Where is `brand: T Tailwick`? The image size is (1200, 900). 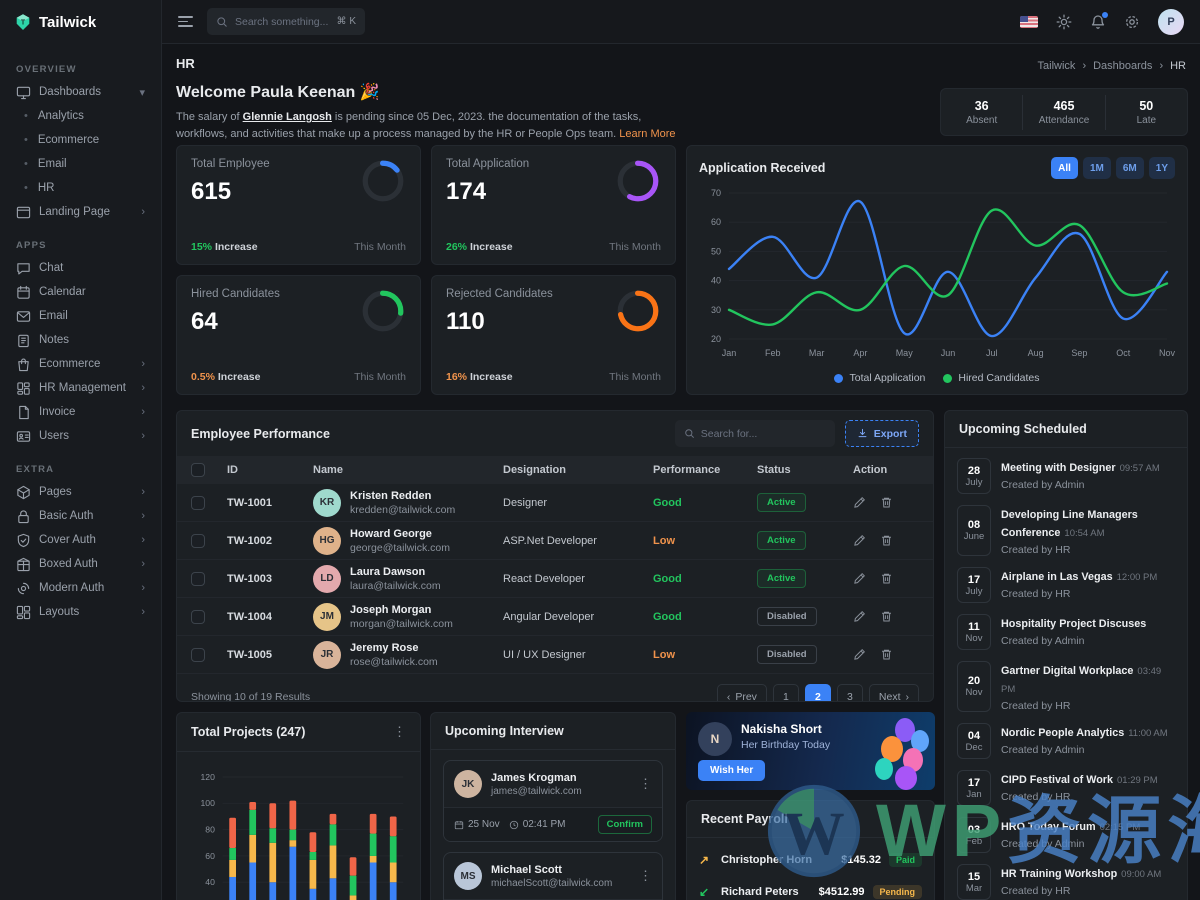 brand: T Tailwick is located at coordinates (80, 22).